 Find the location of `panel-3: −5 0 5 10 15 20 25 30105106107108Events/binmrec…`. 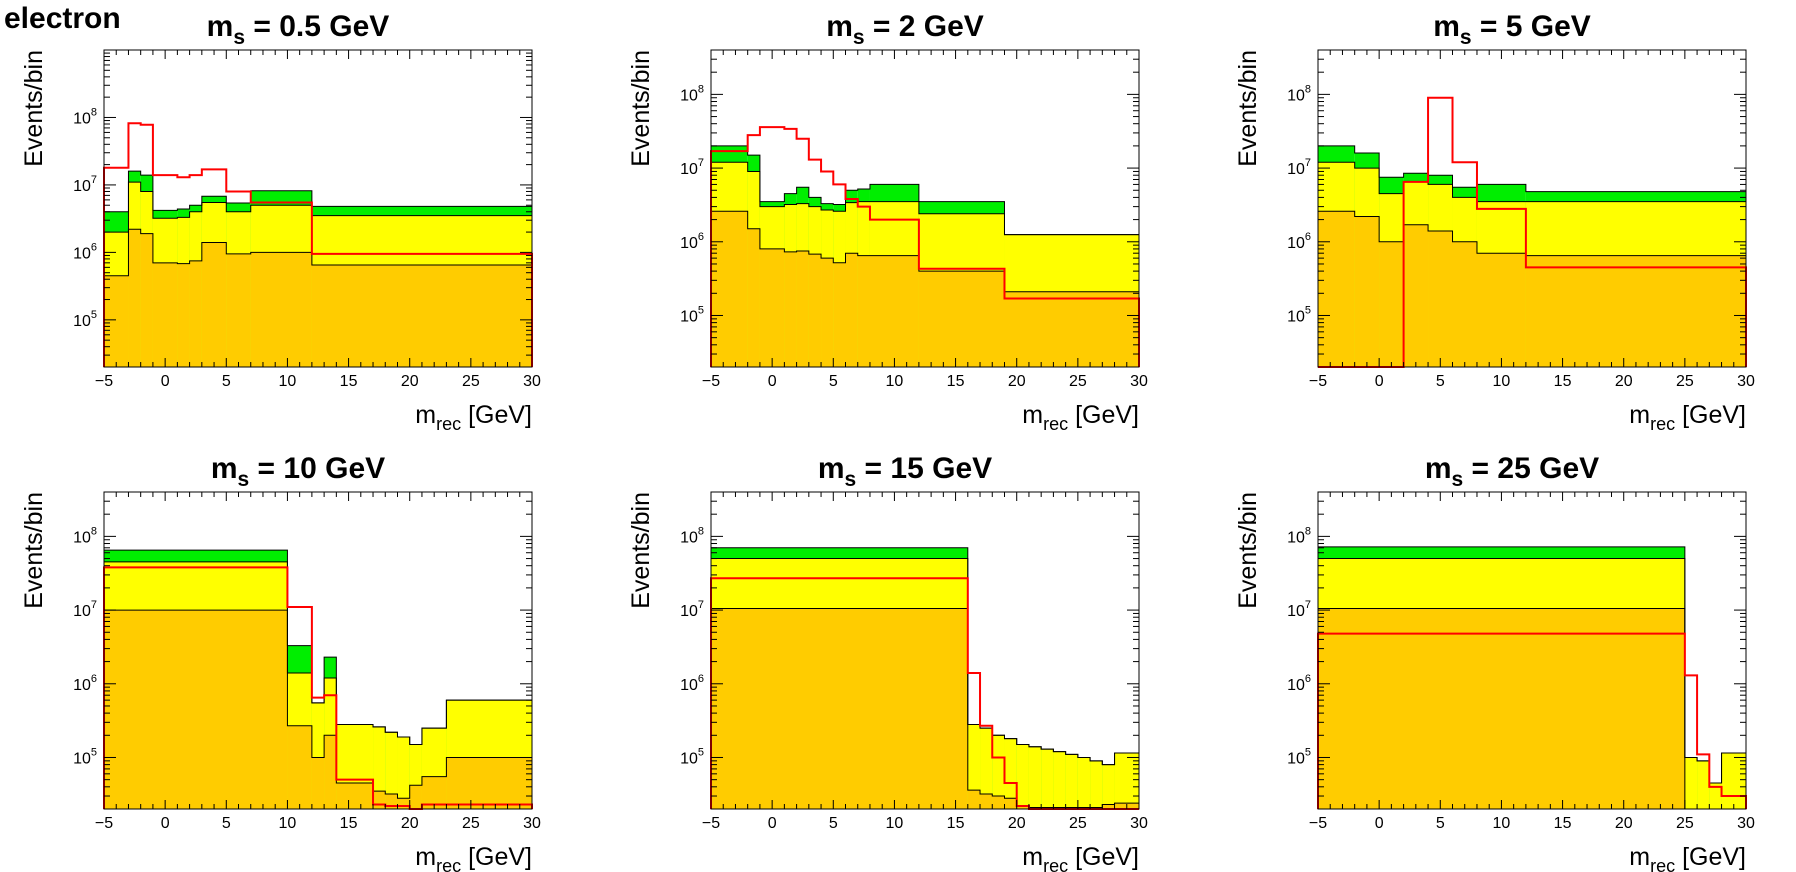

panel-3: −5 0 5 10 15 20 25 30105106107108Events/binmrec… is located at coordinates (1494, 222).